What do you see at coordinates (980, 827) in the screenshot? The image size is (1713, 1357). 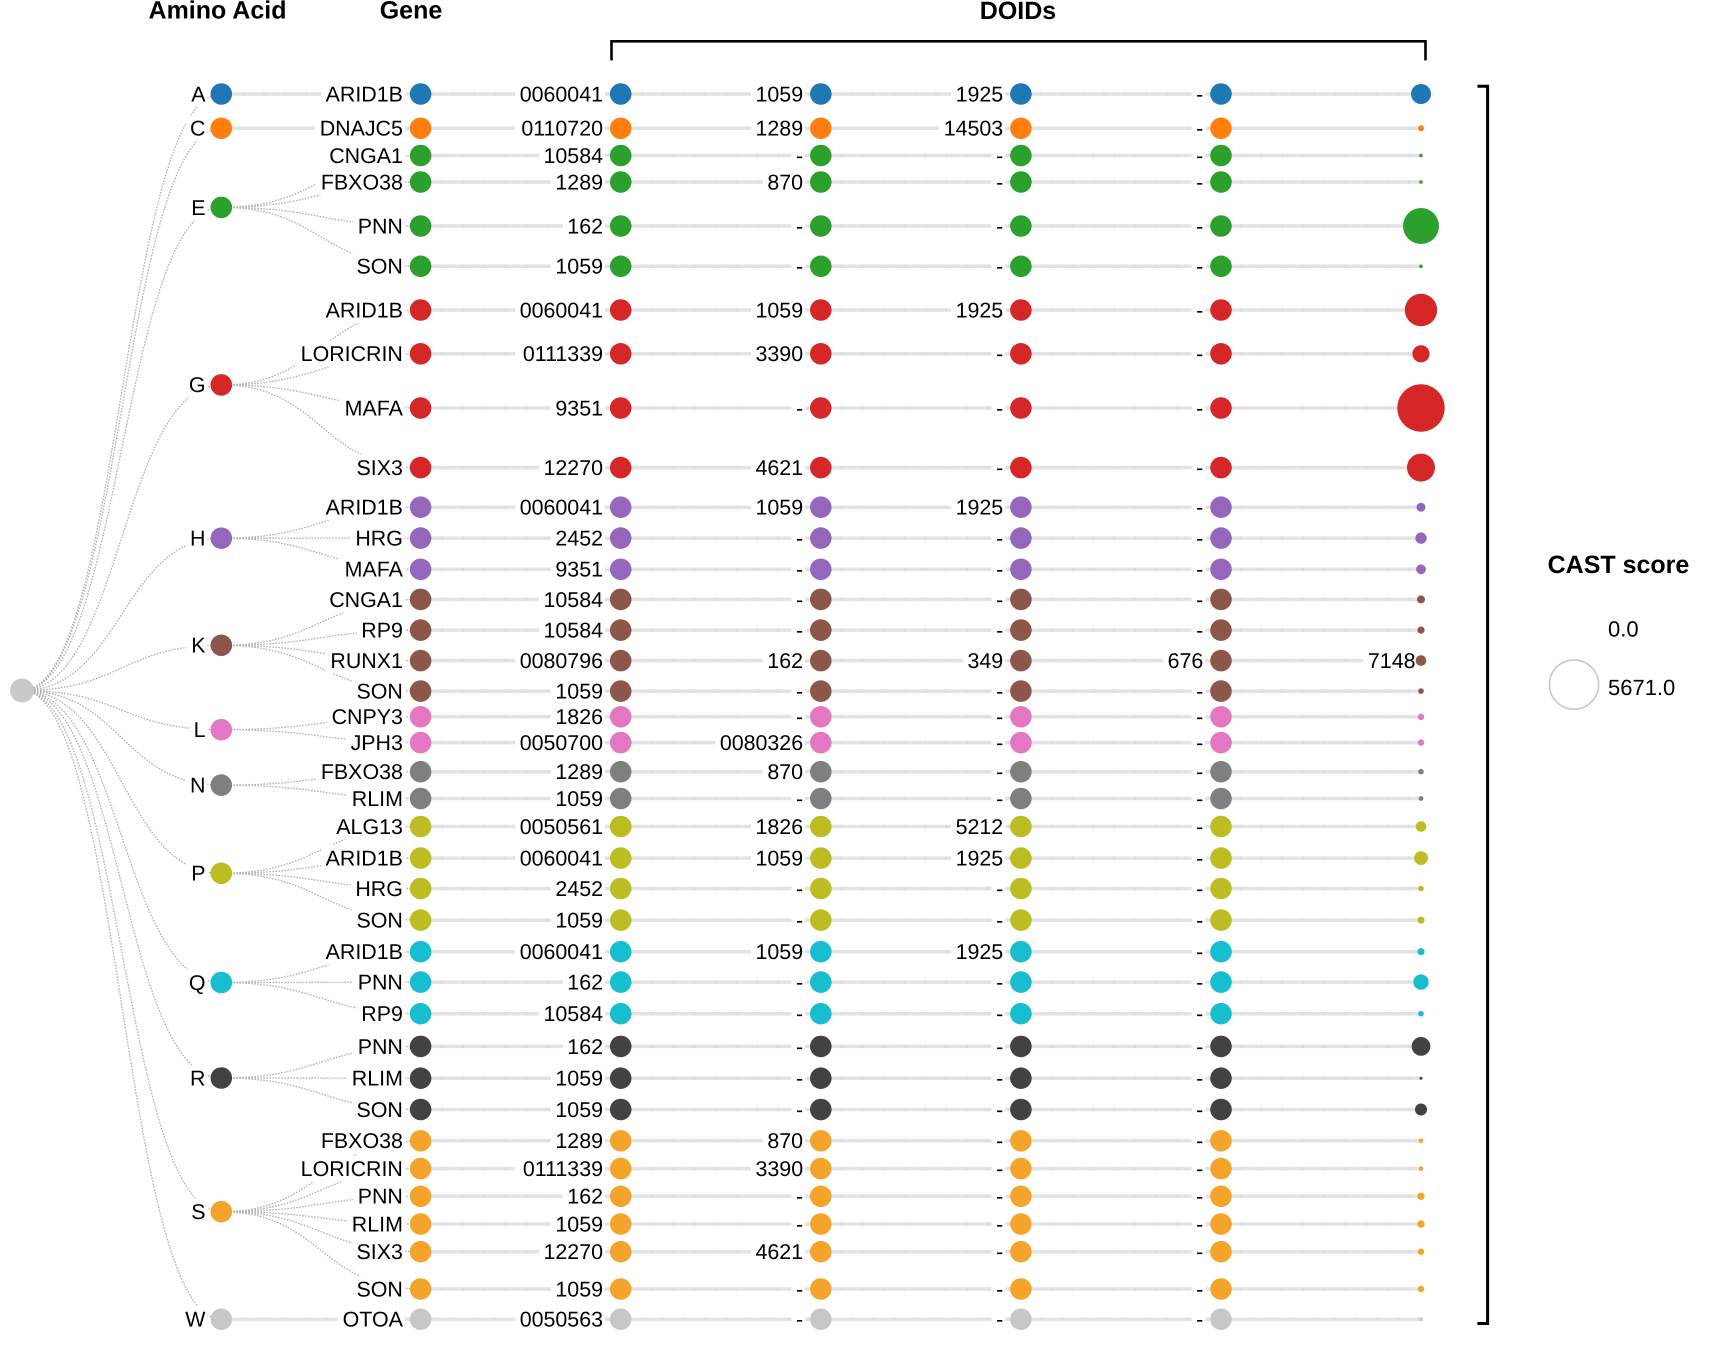 I see `svg-text: 5212` at bounding box center [980, 827].